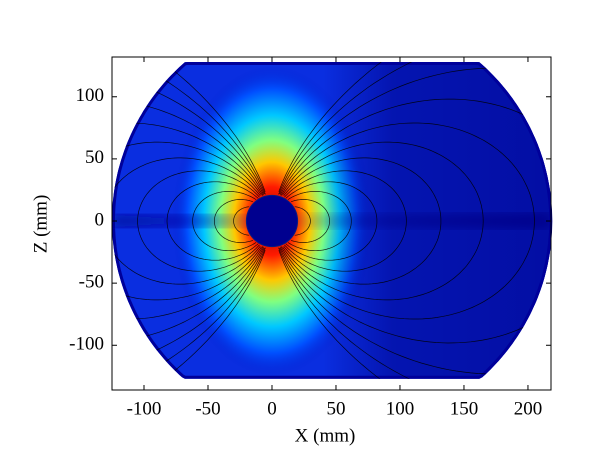  What do you see at coordinates (272, 408) in the screenshot?
I see `x-tick-label: 0` at bounding box center [272, 408].